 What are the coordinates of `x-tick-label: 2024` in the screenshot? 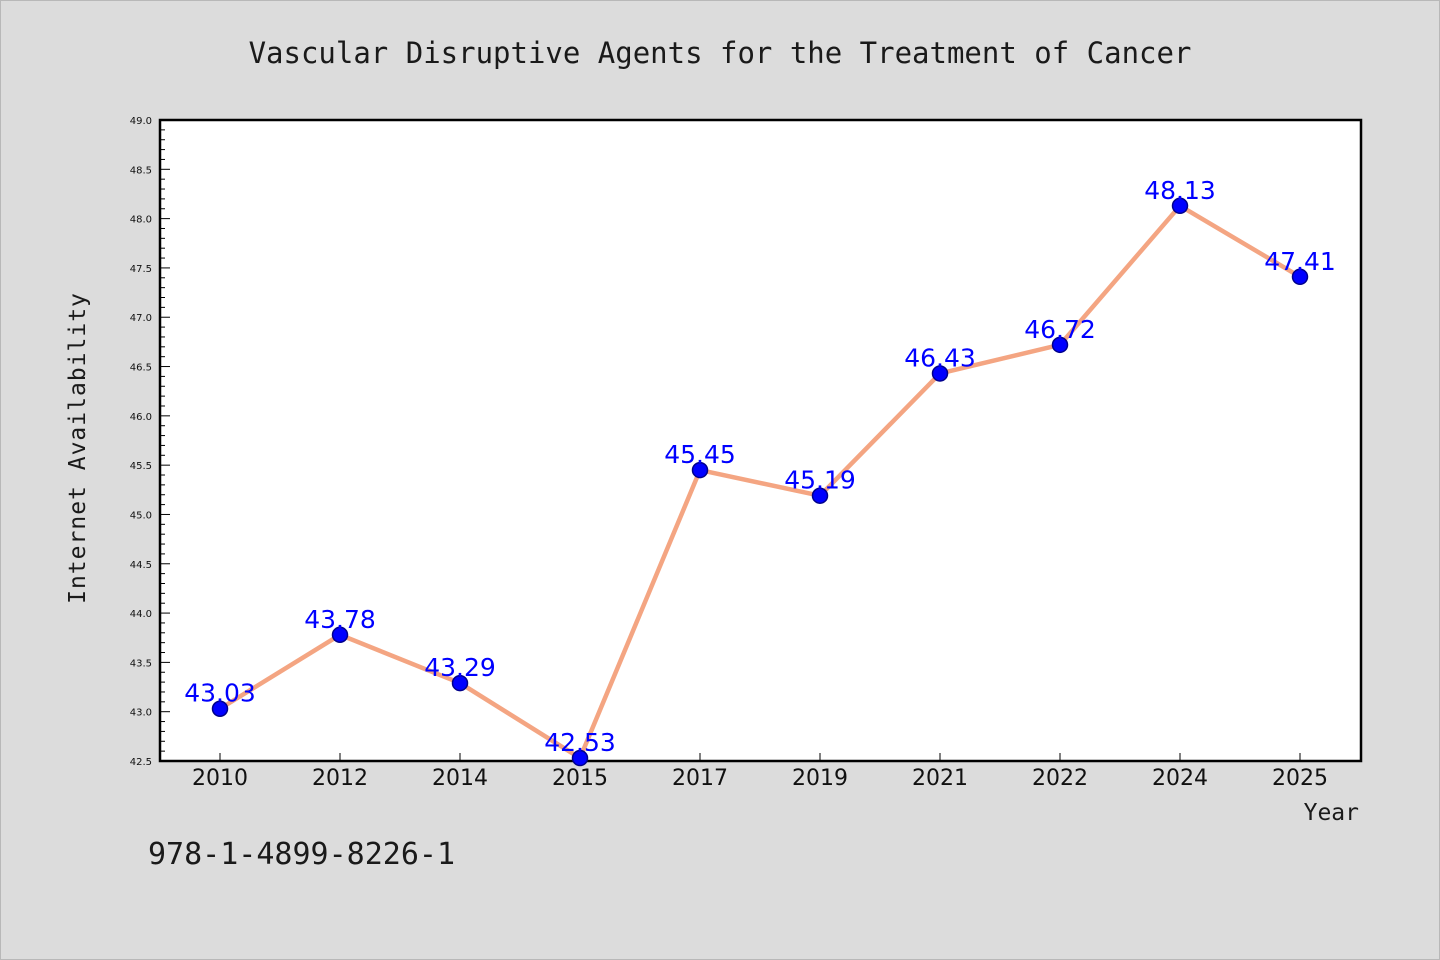 It's located at (1180, 778).